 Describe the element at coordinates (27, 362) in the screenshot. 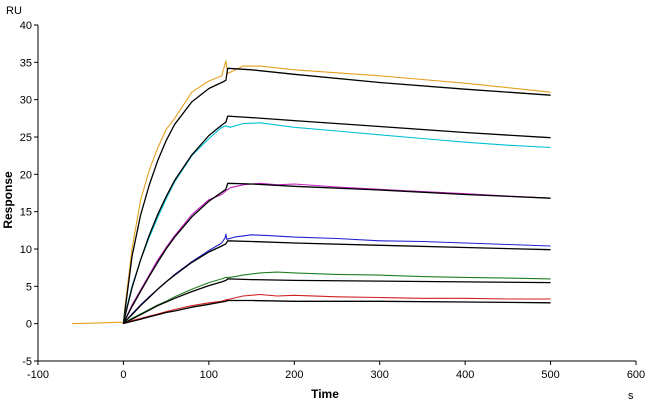

I see `y-tick-label: -5` at that location.